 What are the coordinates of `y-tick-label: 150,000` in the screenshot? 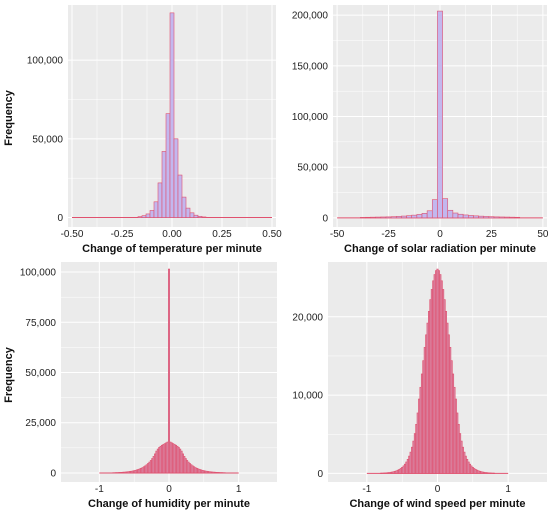 It's located at (310, 66).